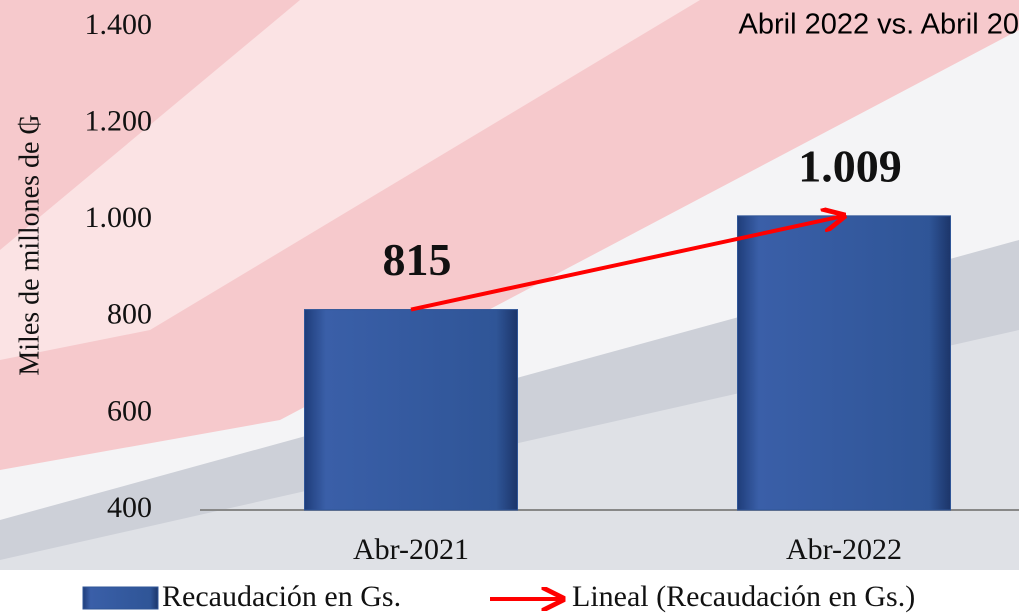  What do you see at coordinates (879, 25) in the screenshot?
I see `chart-title: Abril 2022 vs. Abril 20` at bounding box center [879, 25].